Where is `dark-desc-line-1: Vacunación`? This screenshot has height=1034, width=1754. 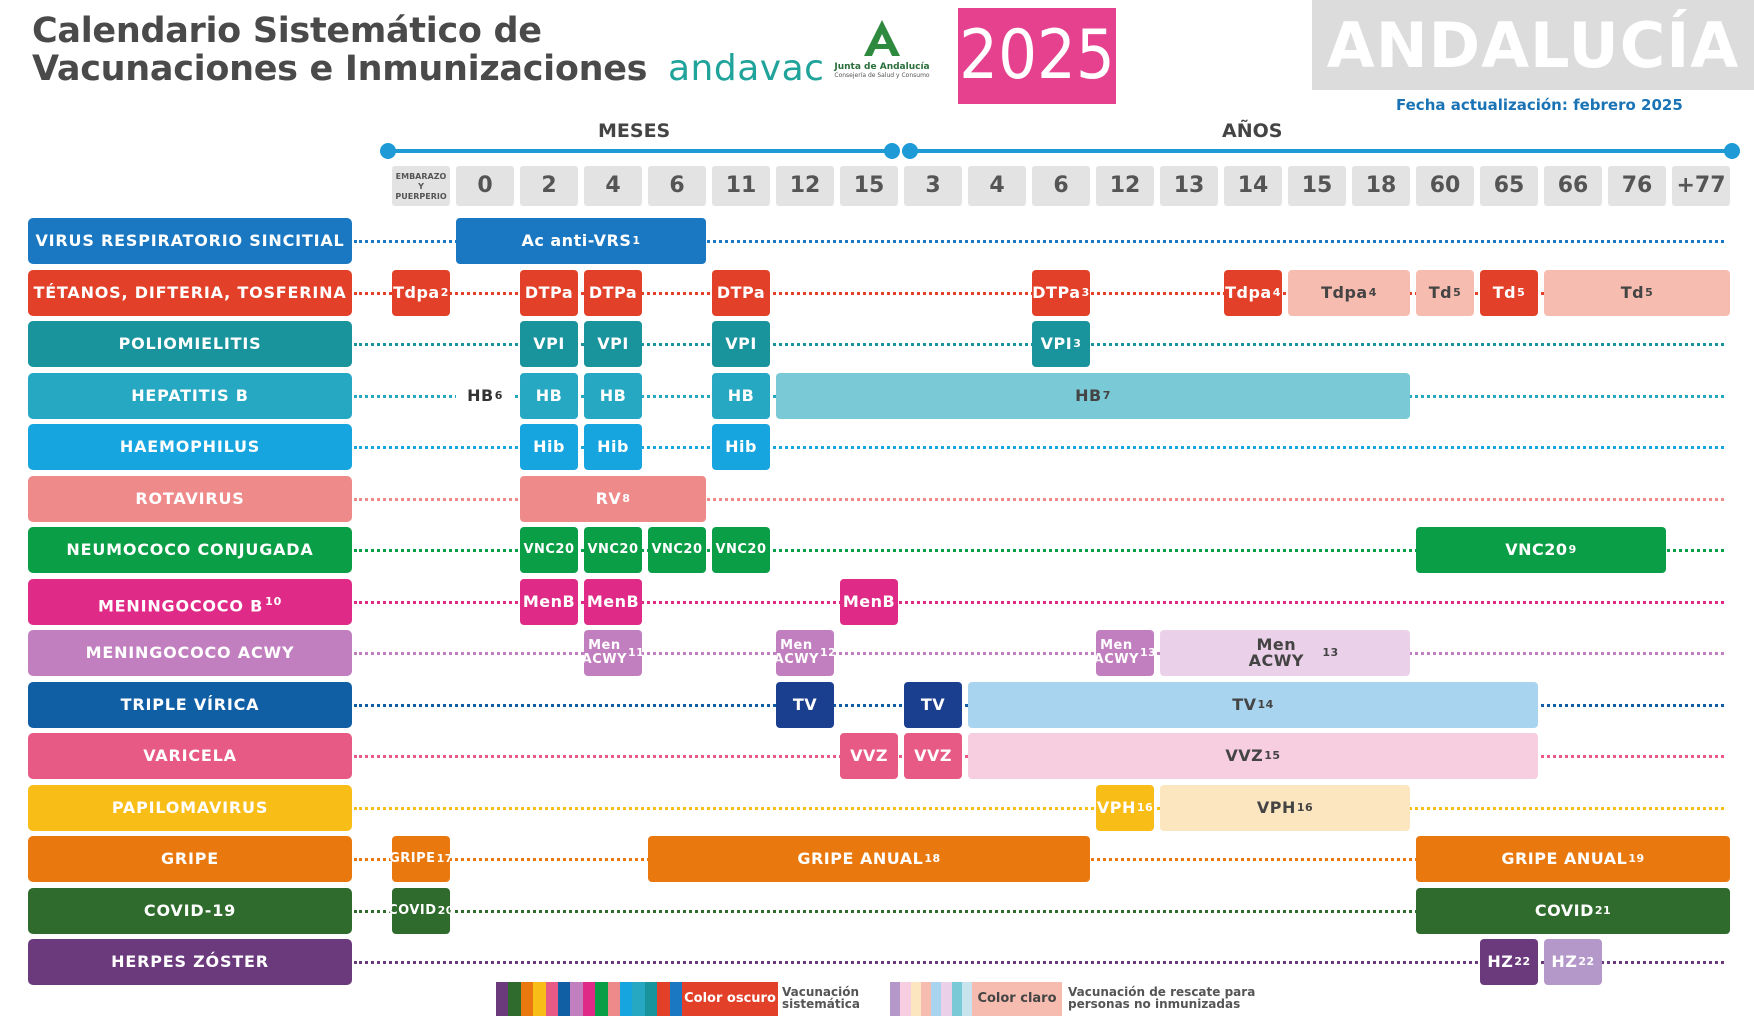
dark-desc-line-1: Vacunación is located at coordinates (821, 992).